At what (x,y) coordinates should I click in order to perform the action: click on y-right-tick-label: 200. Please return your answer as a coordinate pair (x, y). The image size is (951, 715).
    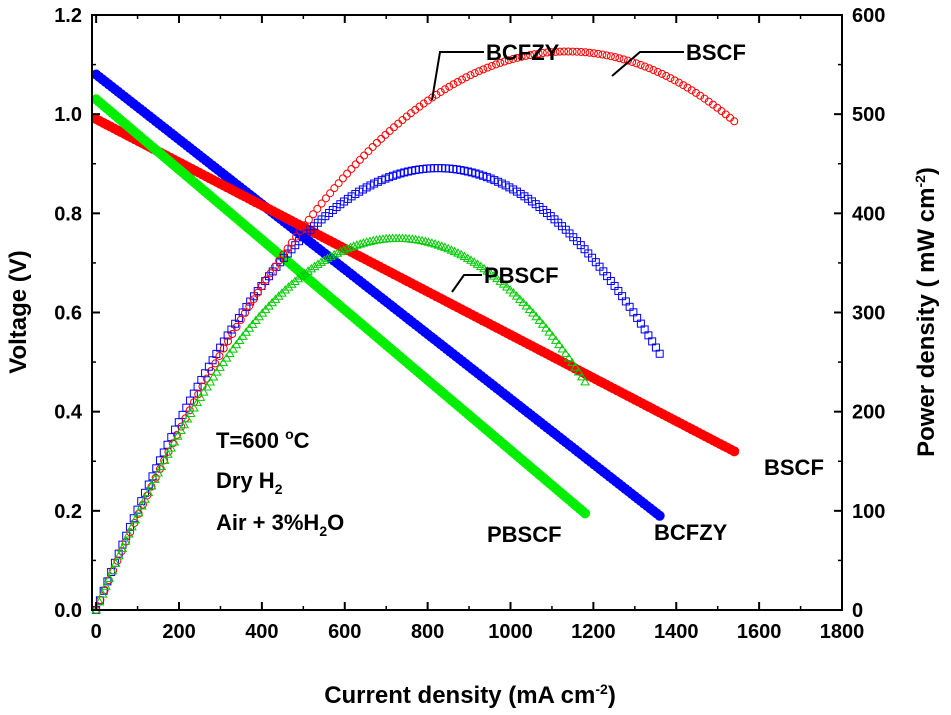
    Looking at the image, I should click on (868, 413).